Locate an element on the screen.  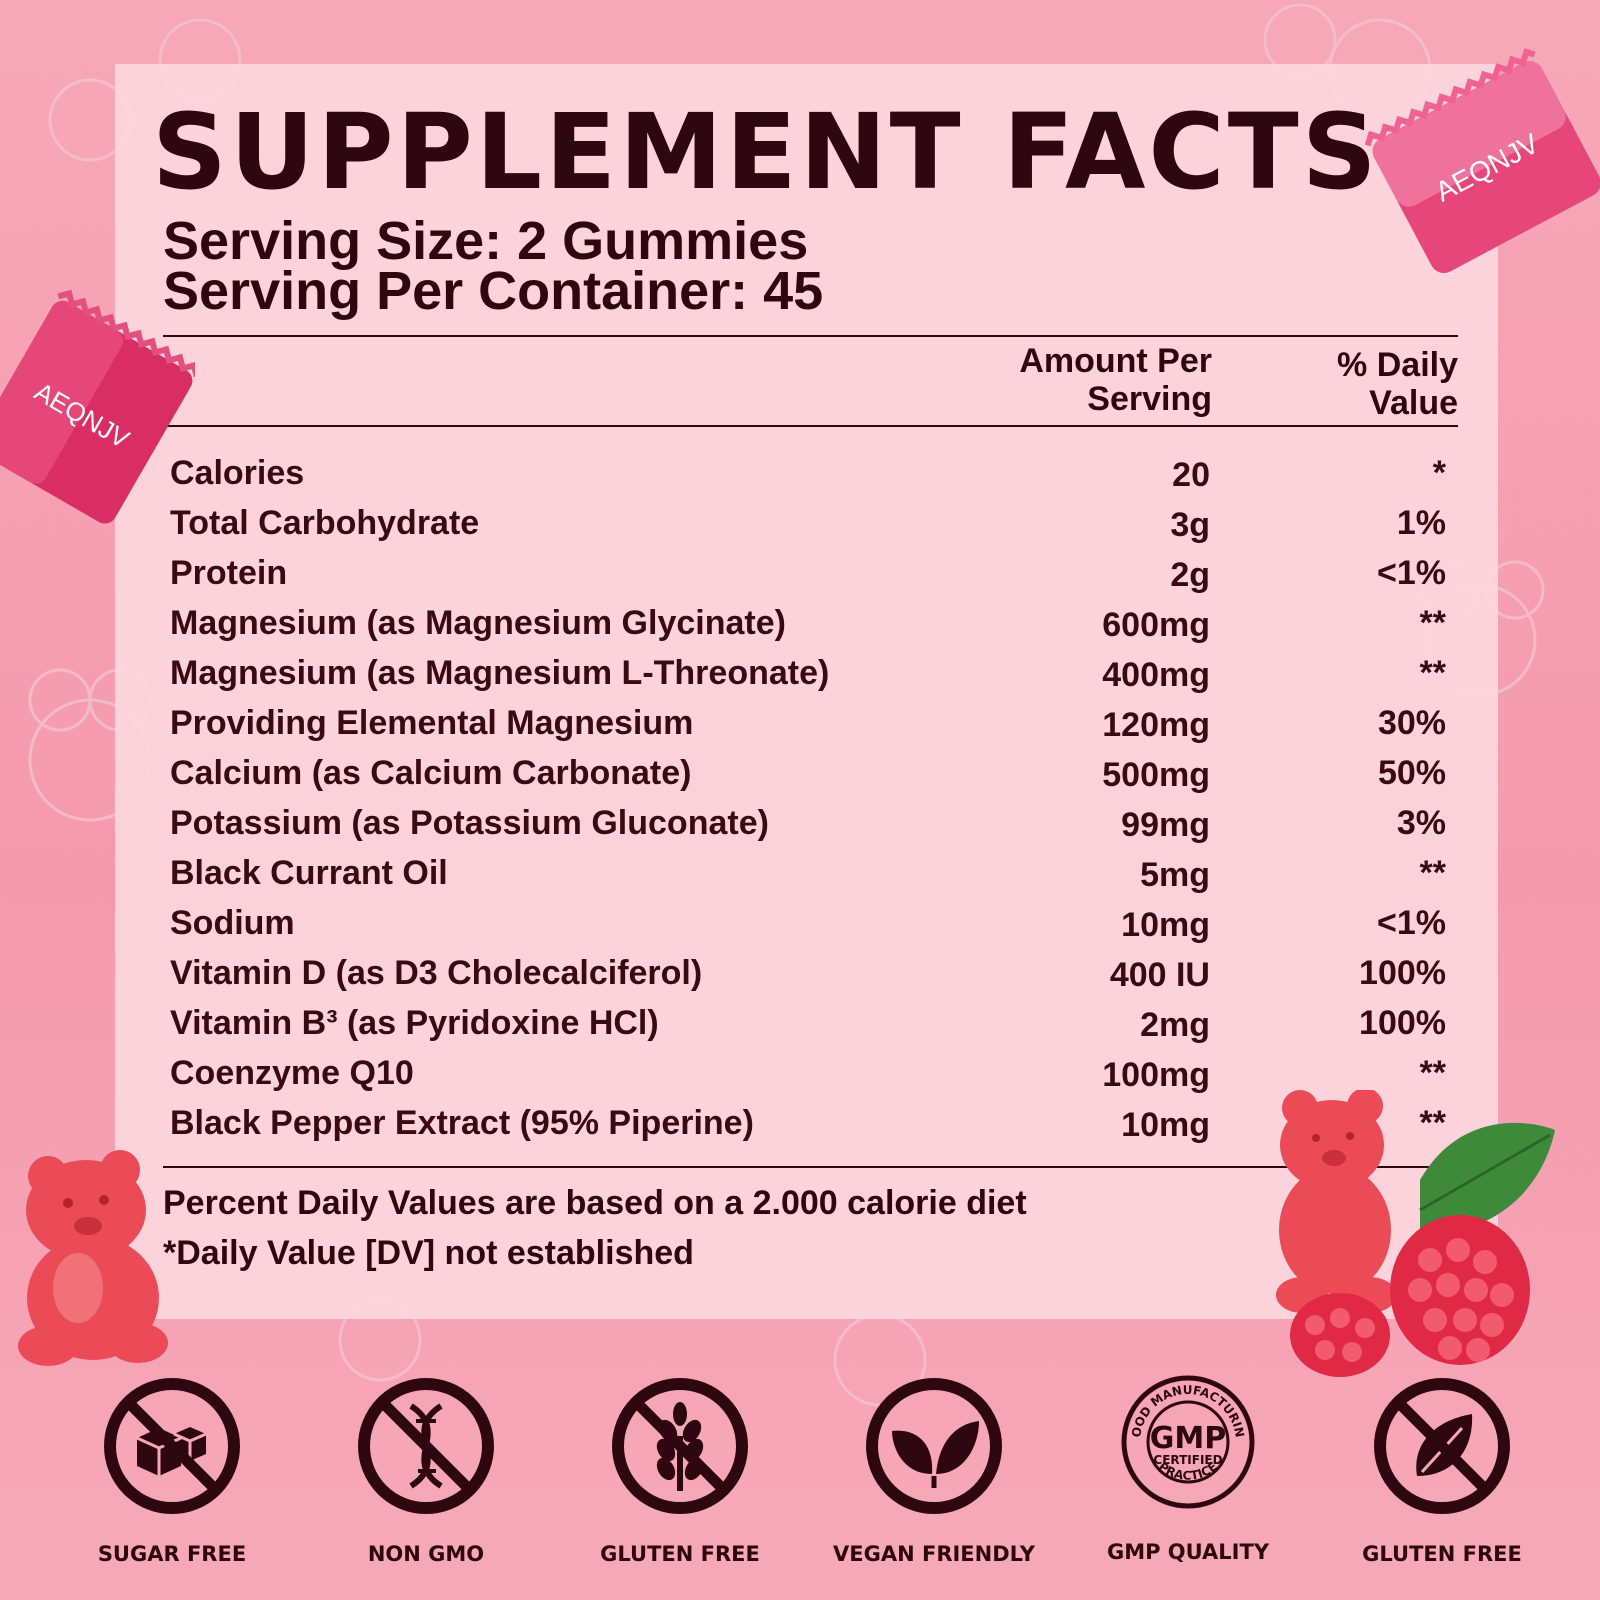
nutrient-amount: 2g is located at coordinates (1190, 575).